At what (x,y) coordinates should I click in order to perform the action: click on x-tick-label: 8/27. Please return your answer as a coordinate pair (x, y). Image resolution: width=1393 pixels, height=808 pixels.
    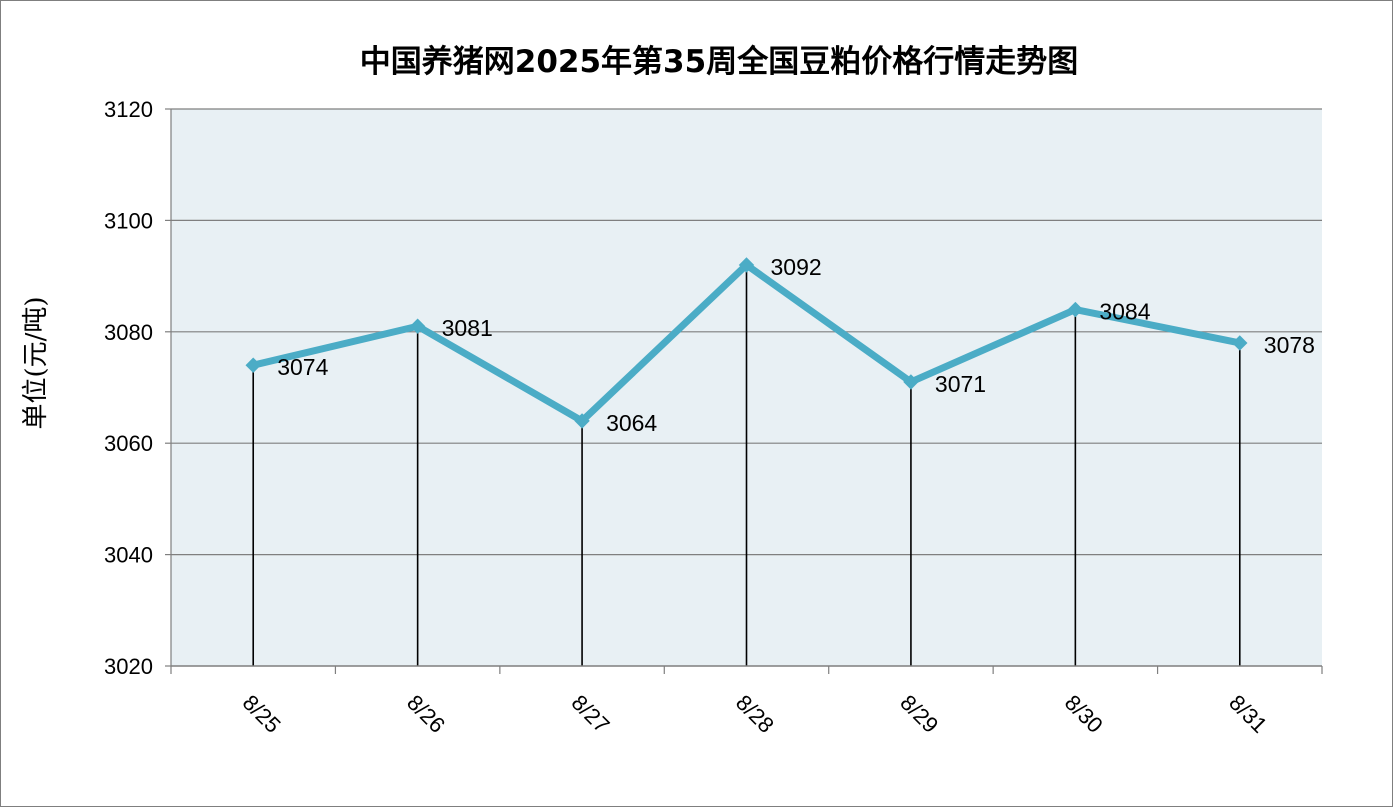
    Looking at the image, I should click on (591, 714).